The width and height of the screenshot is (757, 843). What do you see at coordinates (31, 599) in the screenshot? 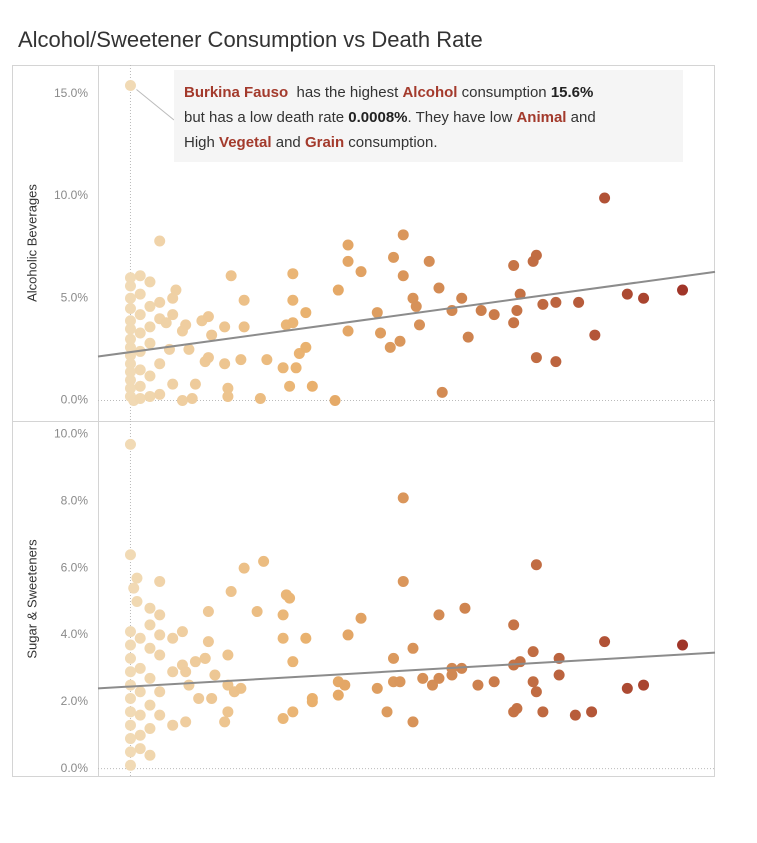
I see `y-axis-title: Sugar & Sweeteners` at bounding box center [31, 599].